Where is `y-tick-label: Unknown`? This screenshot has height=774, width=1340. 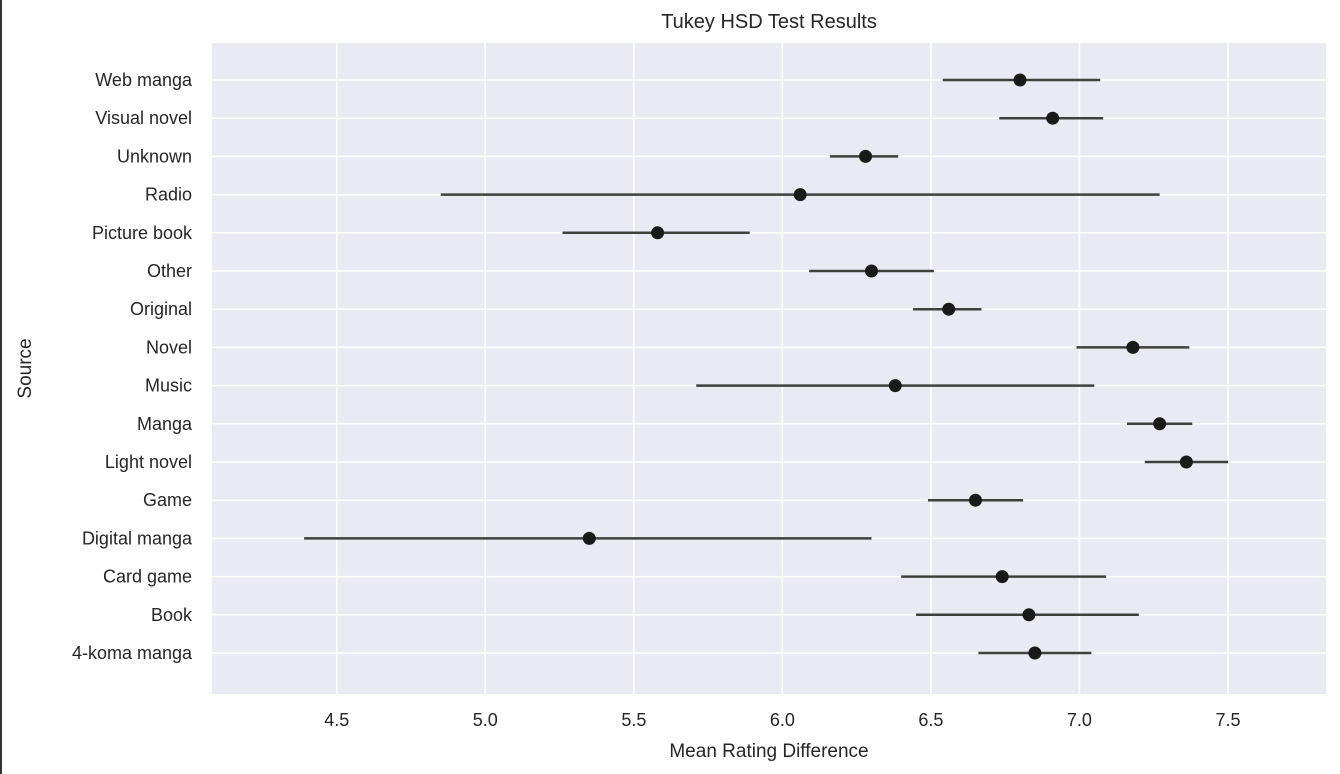 y-tick-label: Unknown is located at coordinates (154, 156).